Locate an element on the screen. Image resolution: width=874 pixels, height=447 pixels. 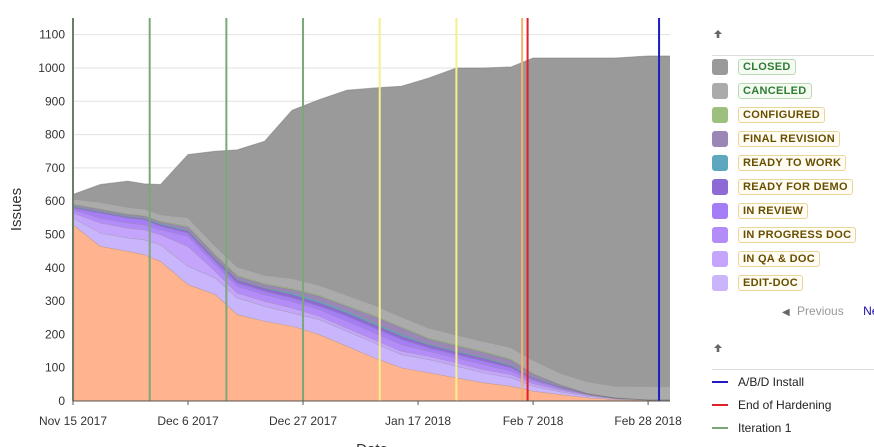
y-tick-label: 1100 is located at coordinates (52, 35).